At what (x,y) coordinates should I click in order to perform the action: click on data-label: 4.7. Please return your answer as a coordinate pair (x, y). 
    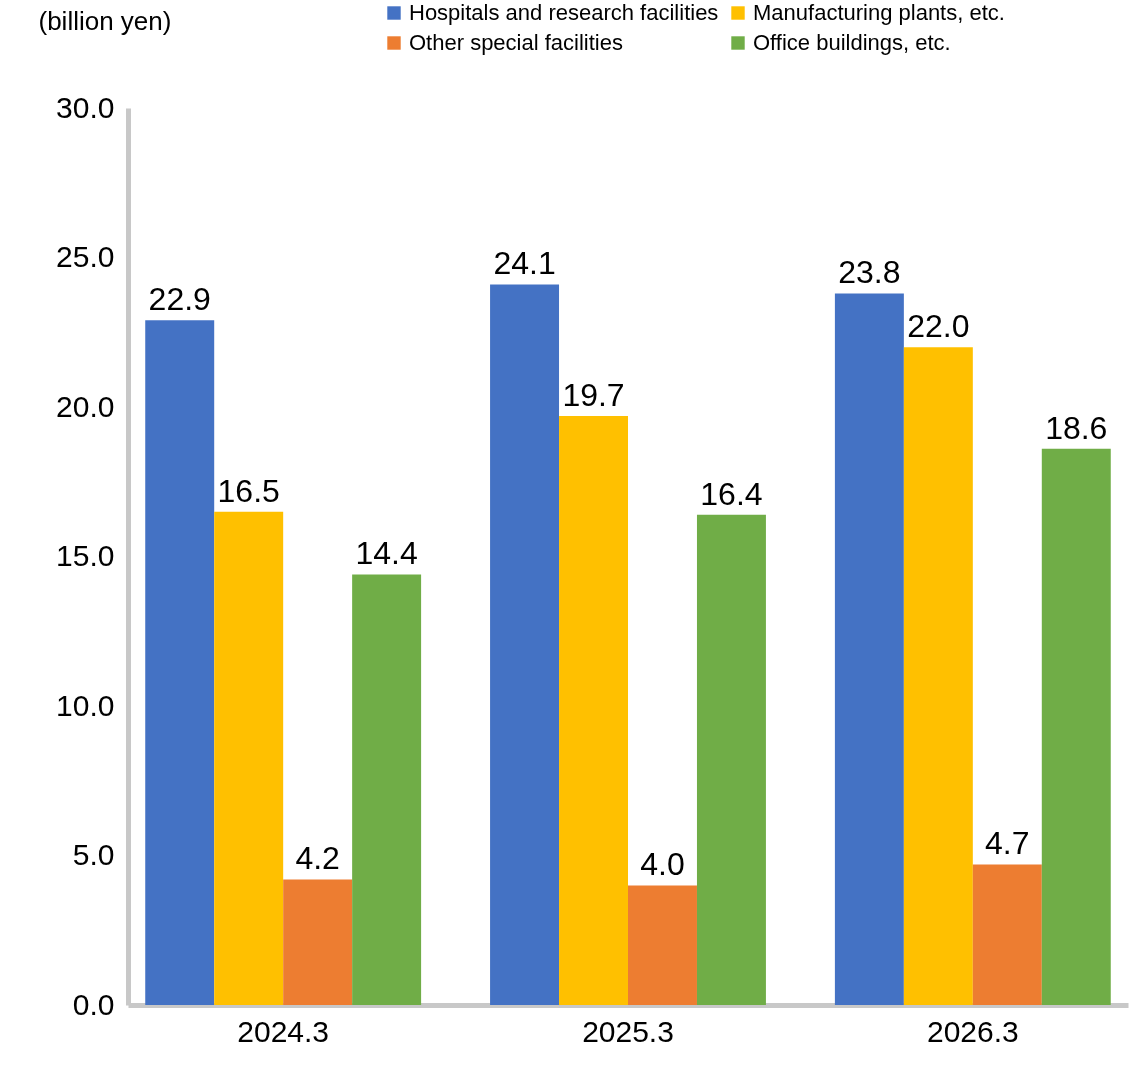
    Looking at the image, I should click on (1007, 843).